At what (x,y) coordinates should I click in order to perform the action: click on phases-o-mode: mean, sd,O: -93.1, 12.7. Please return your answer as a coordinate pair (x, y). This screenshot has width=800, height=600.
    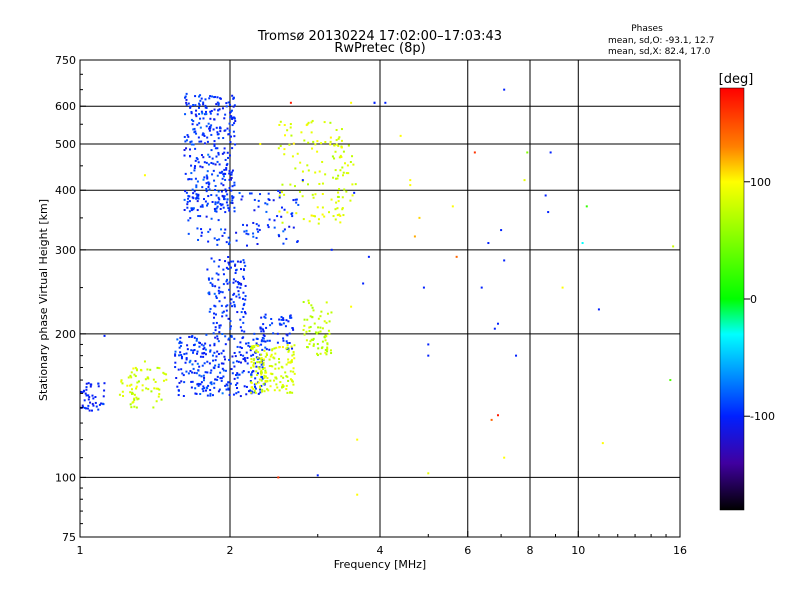
    Looking at the image, I should click on (661, 41).